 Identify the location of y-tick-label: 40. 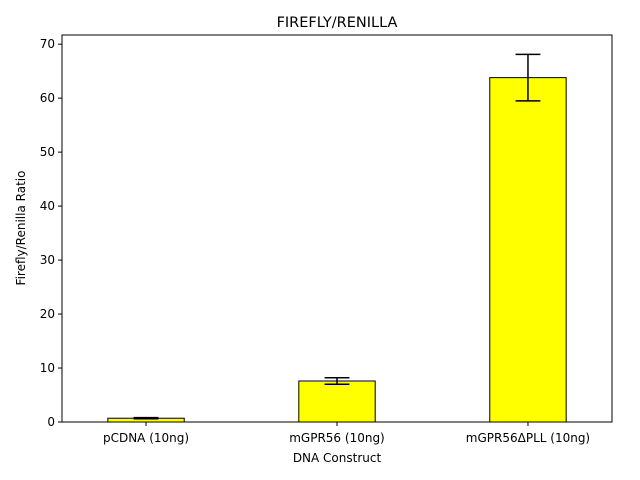
(47, 206).